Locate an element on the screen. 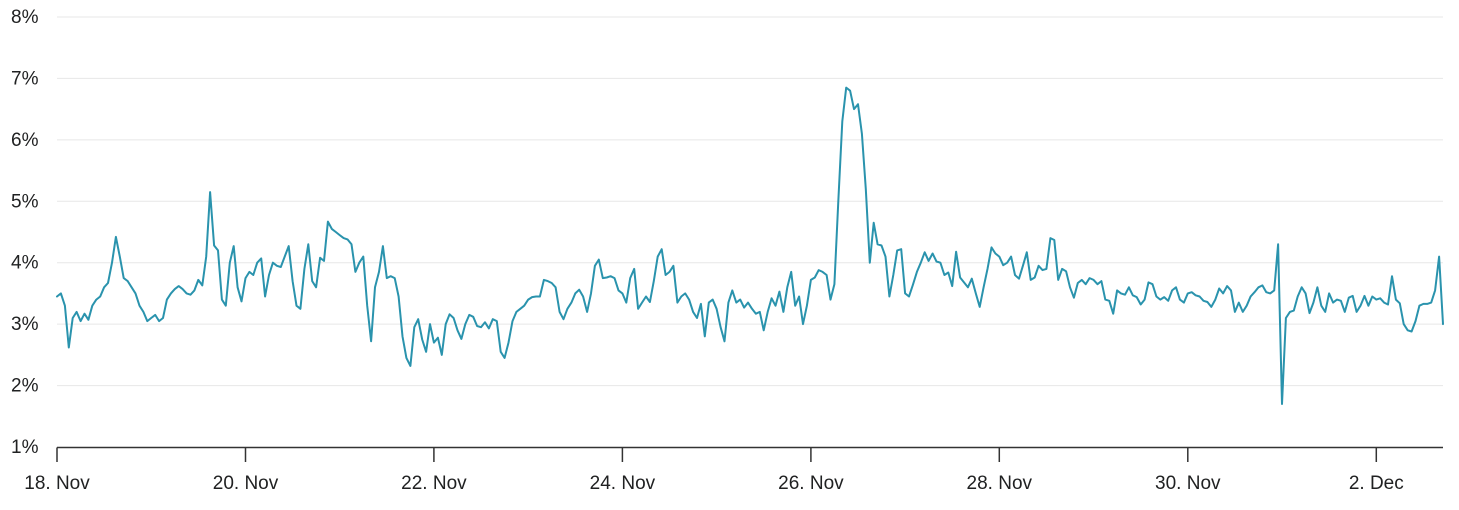 The image size is (1459, 510). x-axis-label: 2. Dec is located at coordinates (1376, 483).